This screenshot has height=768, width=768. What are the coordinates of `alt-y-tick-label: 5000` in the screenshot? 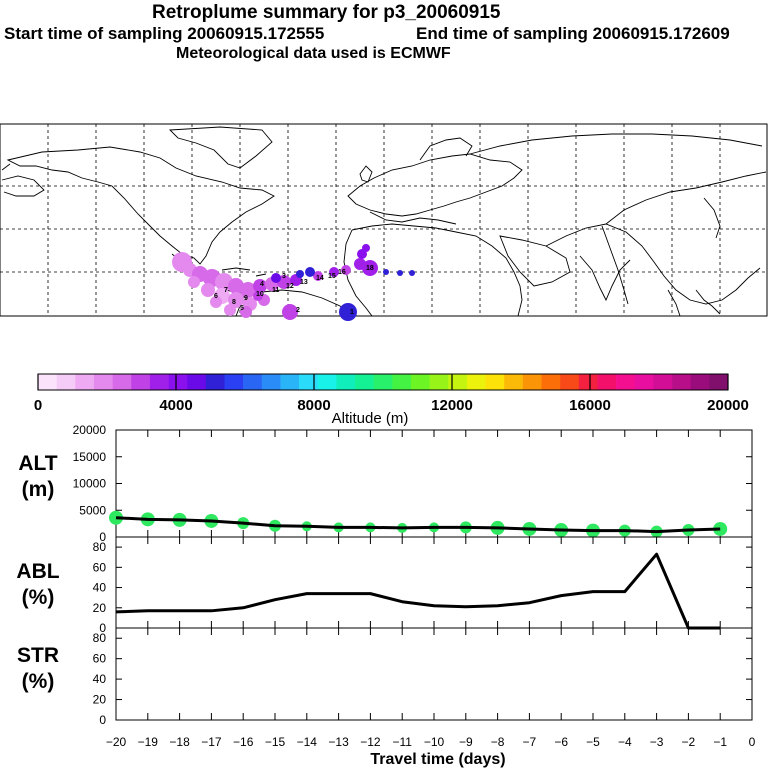 It's located at (92, 510).